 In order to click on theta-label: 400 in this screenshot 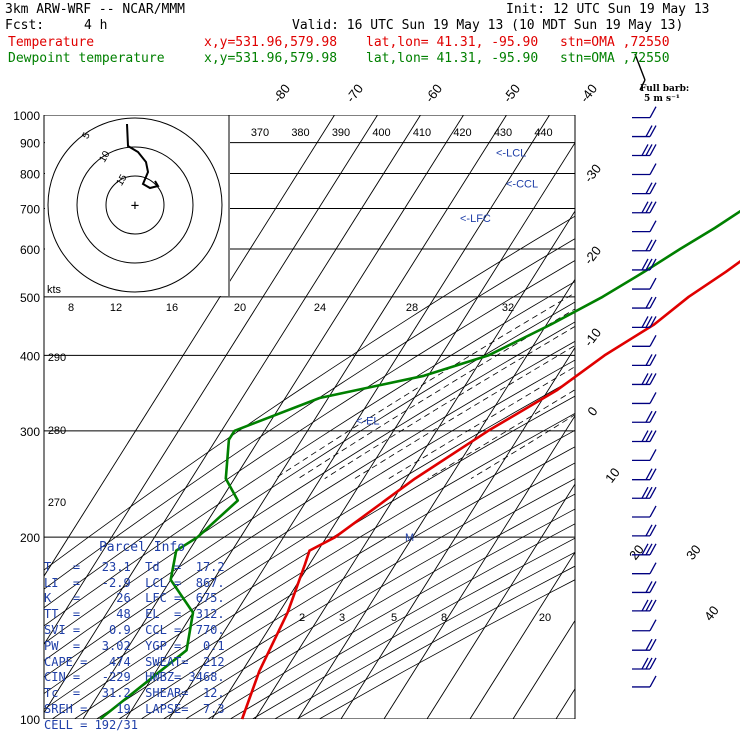, I will do `click(381, 133)`.